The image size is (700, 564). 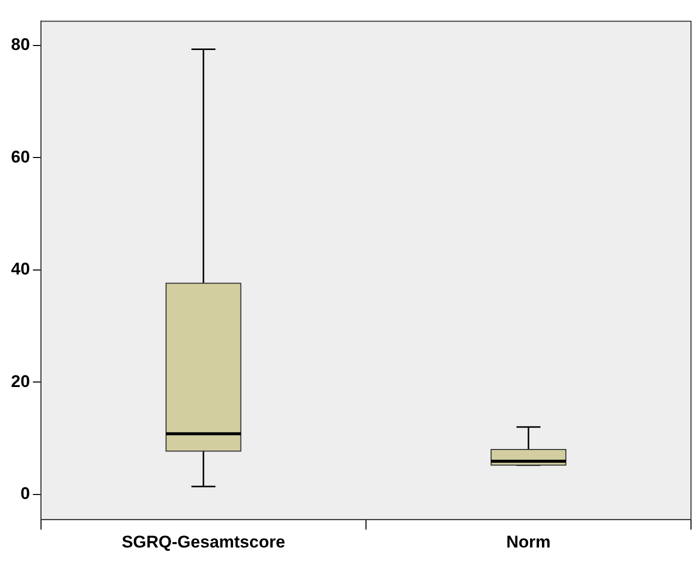 I want to click on y-tick-label: 40, so click(x=20, y=269).